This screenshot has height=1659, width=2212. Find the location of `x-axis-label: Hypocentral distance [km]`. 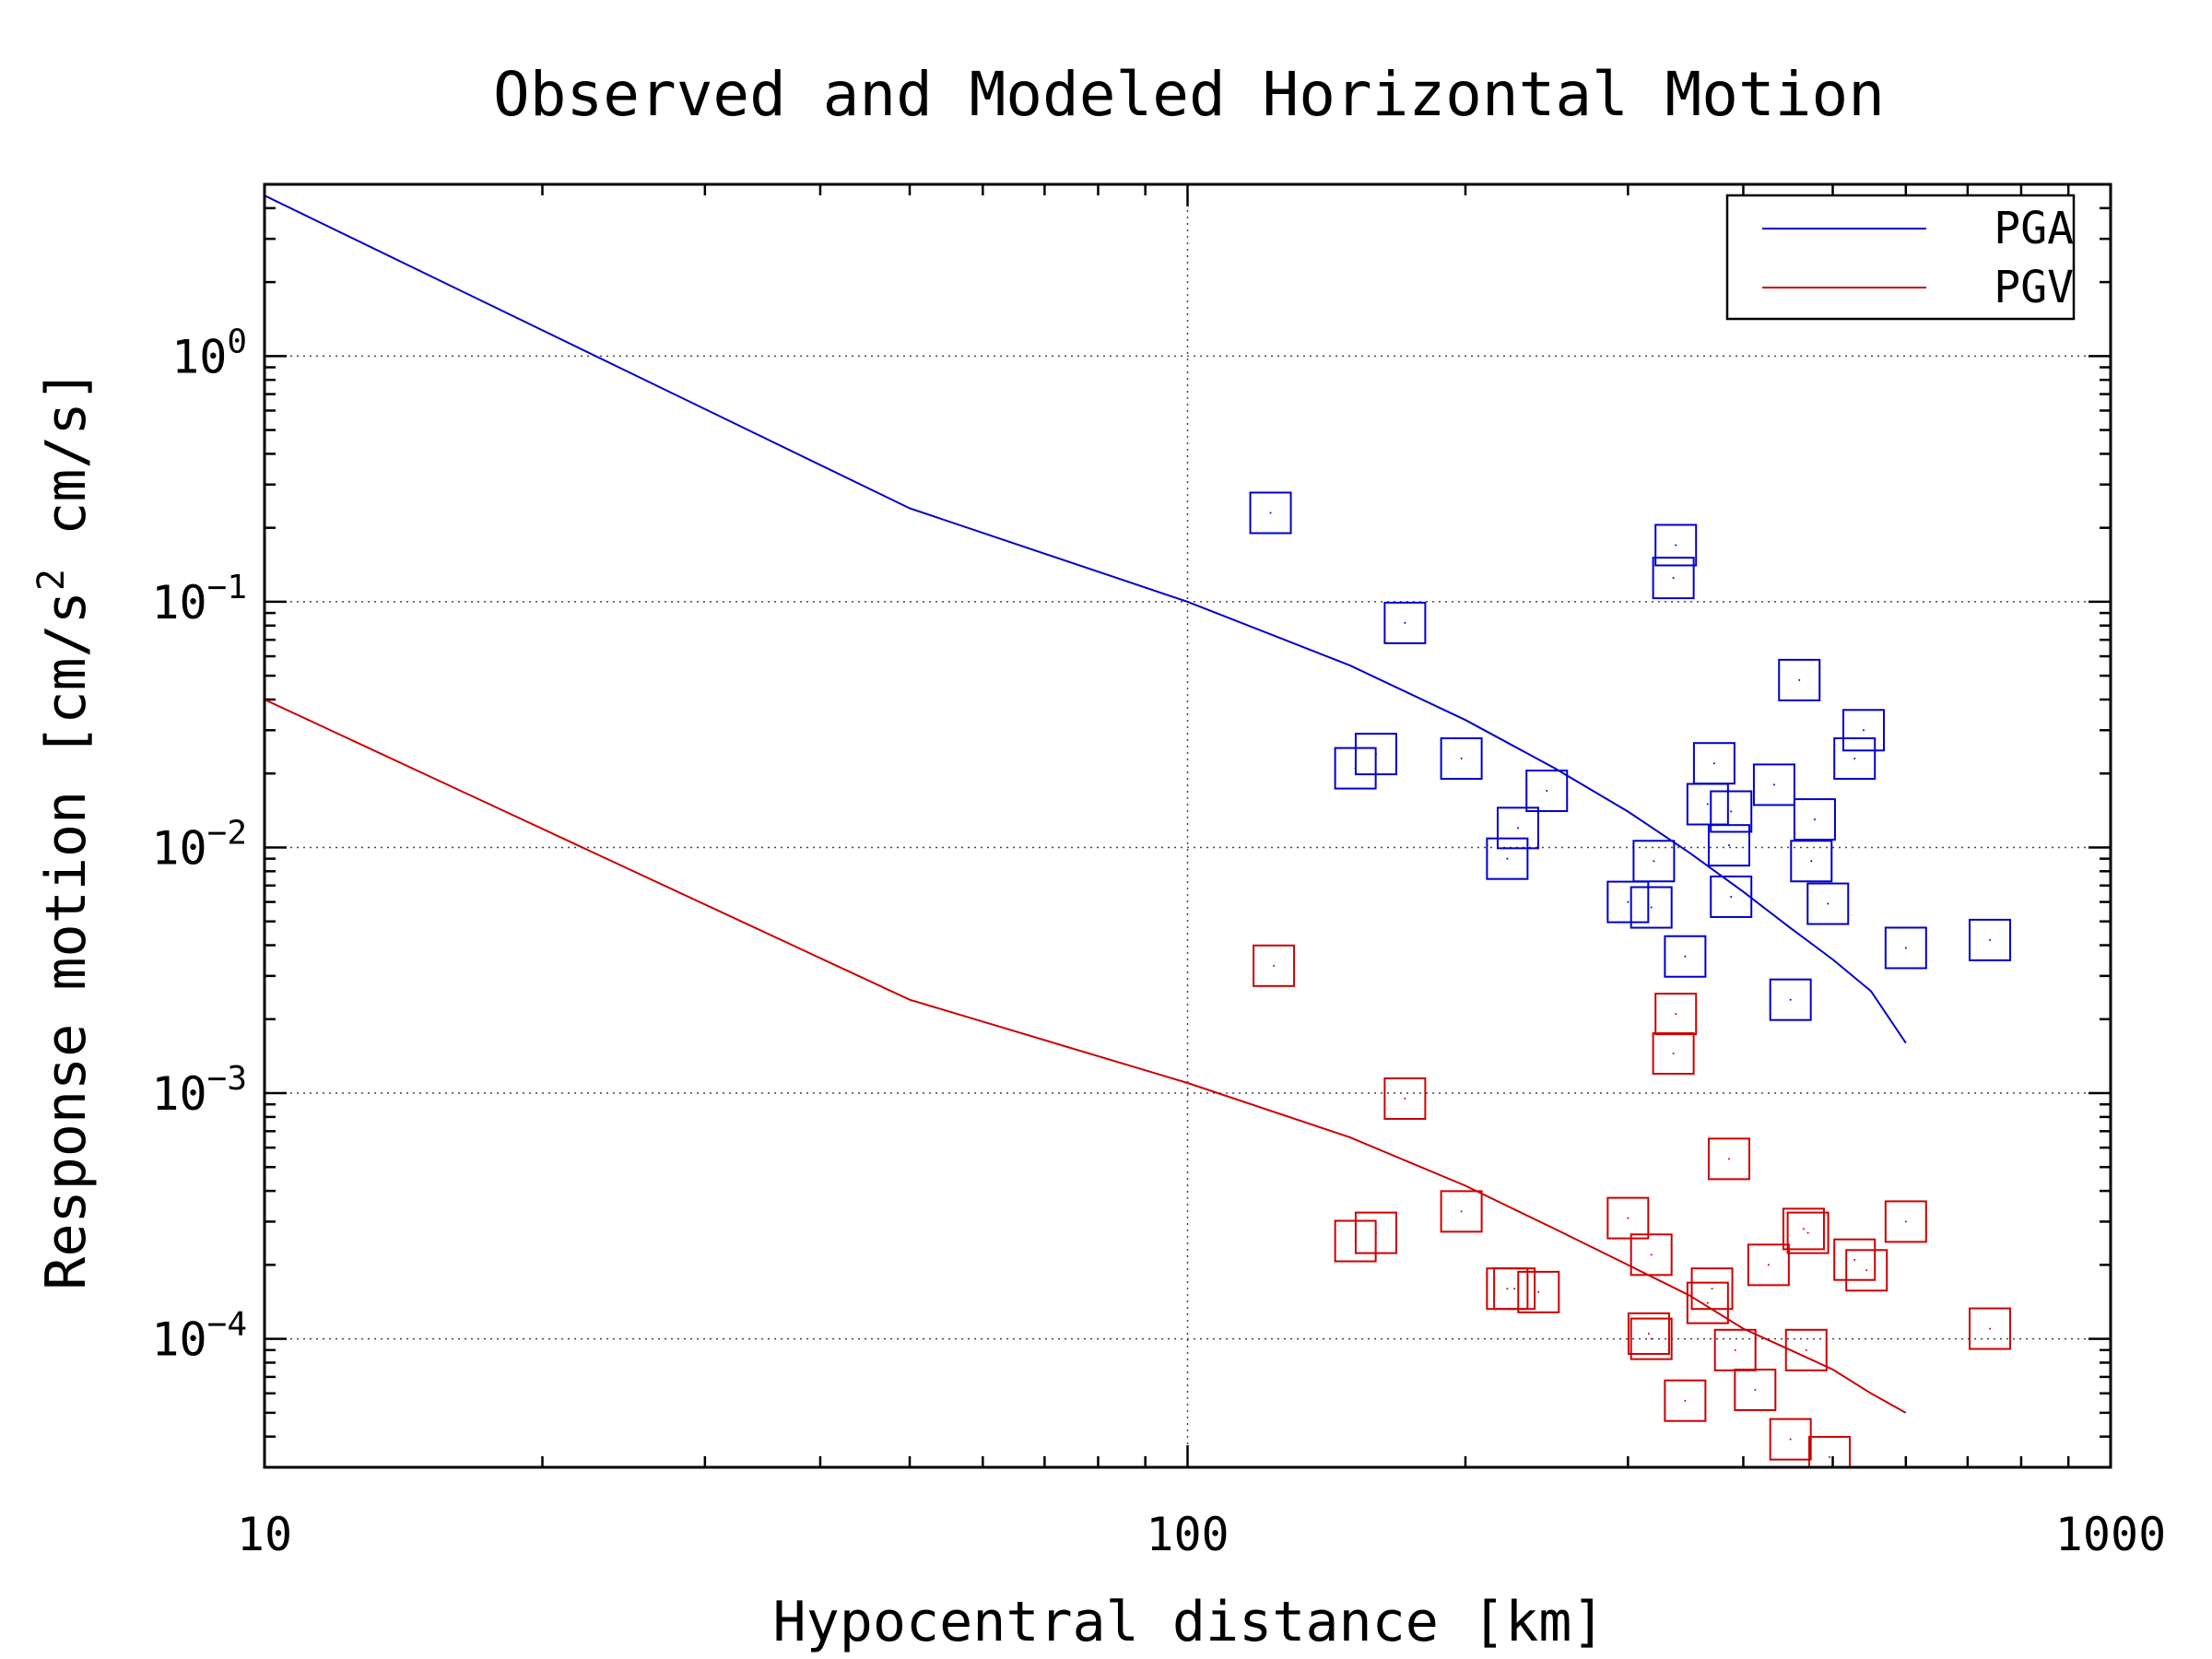

x-axis-label: Hypocentral distance [km] is located at coordinates (1188, 1622).